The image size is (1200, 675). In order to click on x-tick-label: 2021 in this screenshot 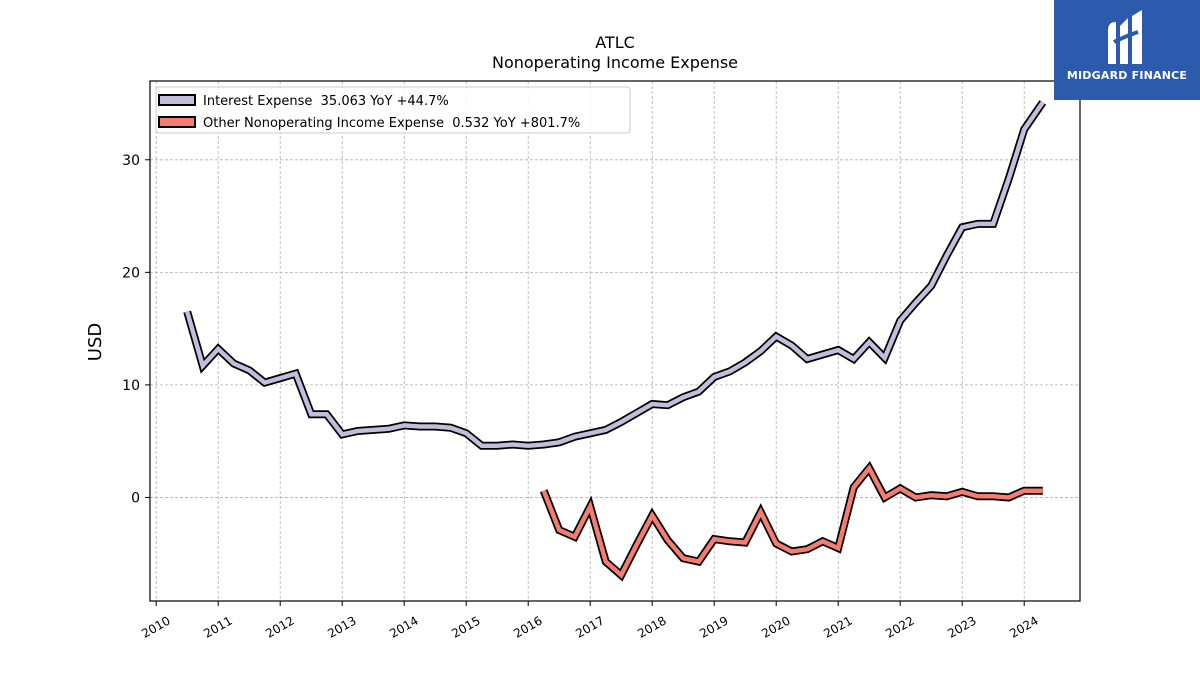, I will do `click(837, 626)`.